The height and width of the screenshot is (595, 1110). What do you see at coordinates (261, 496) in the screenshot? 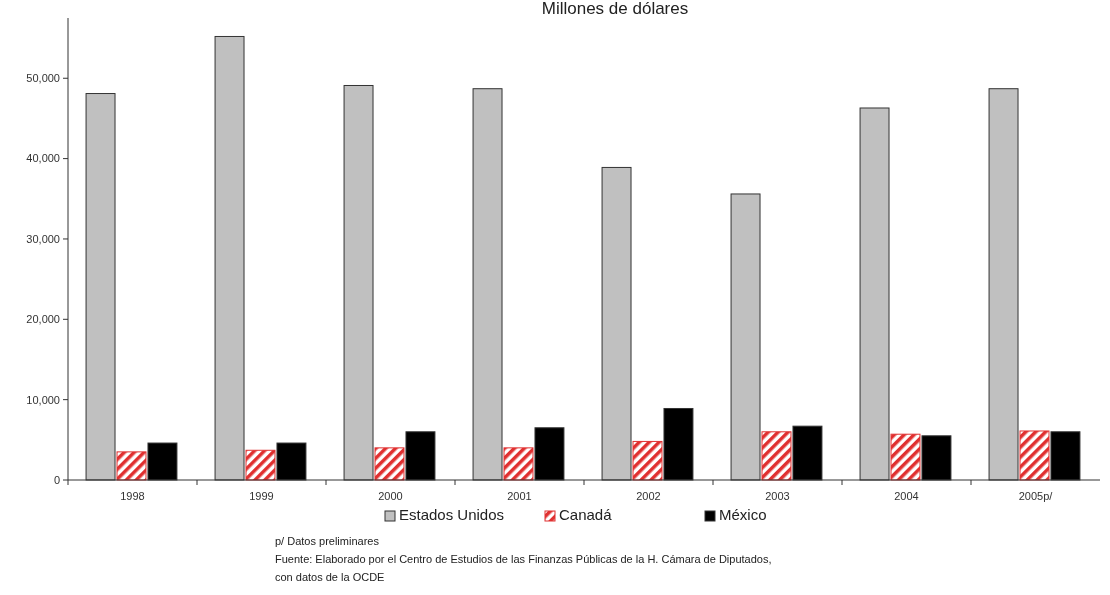
I see `x-tick-label: 1999` at bounding box center [261, 496].